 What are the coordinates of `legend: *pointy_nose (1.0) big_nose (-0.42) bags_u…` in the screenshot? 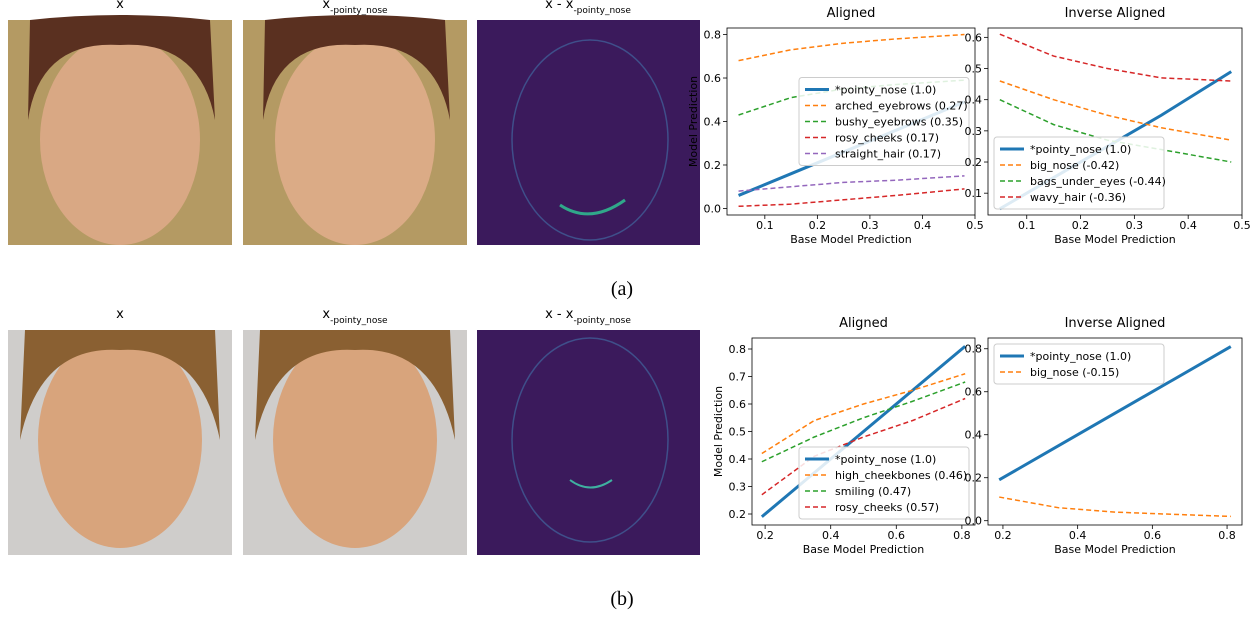 It's located at (1079, 173).